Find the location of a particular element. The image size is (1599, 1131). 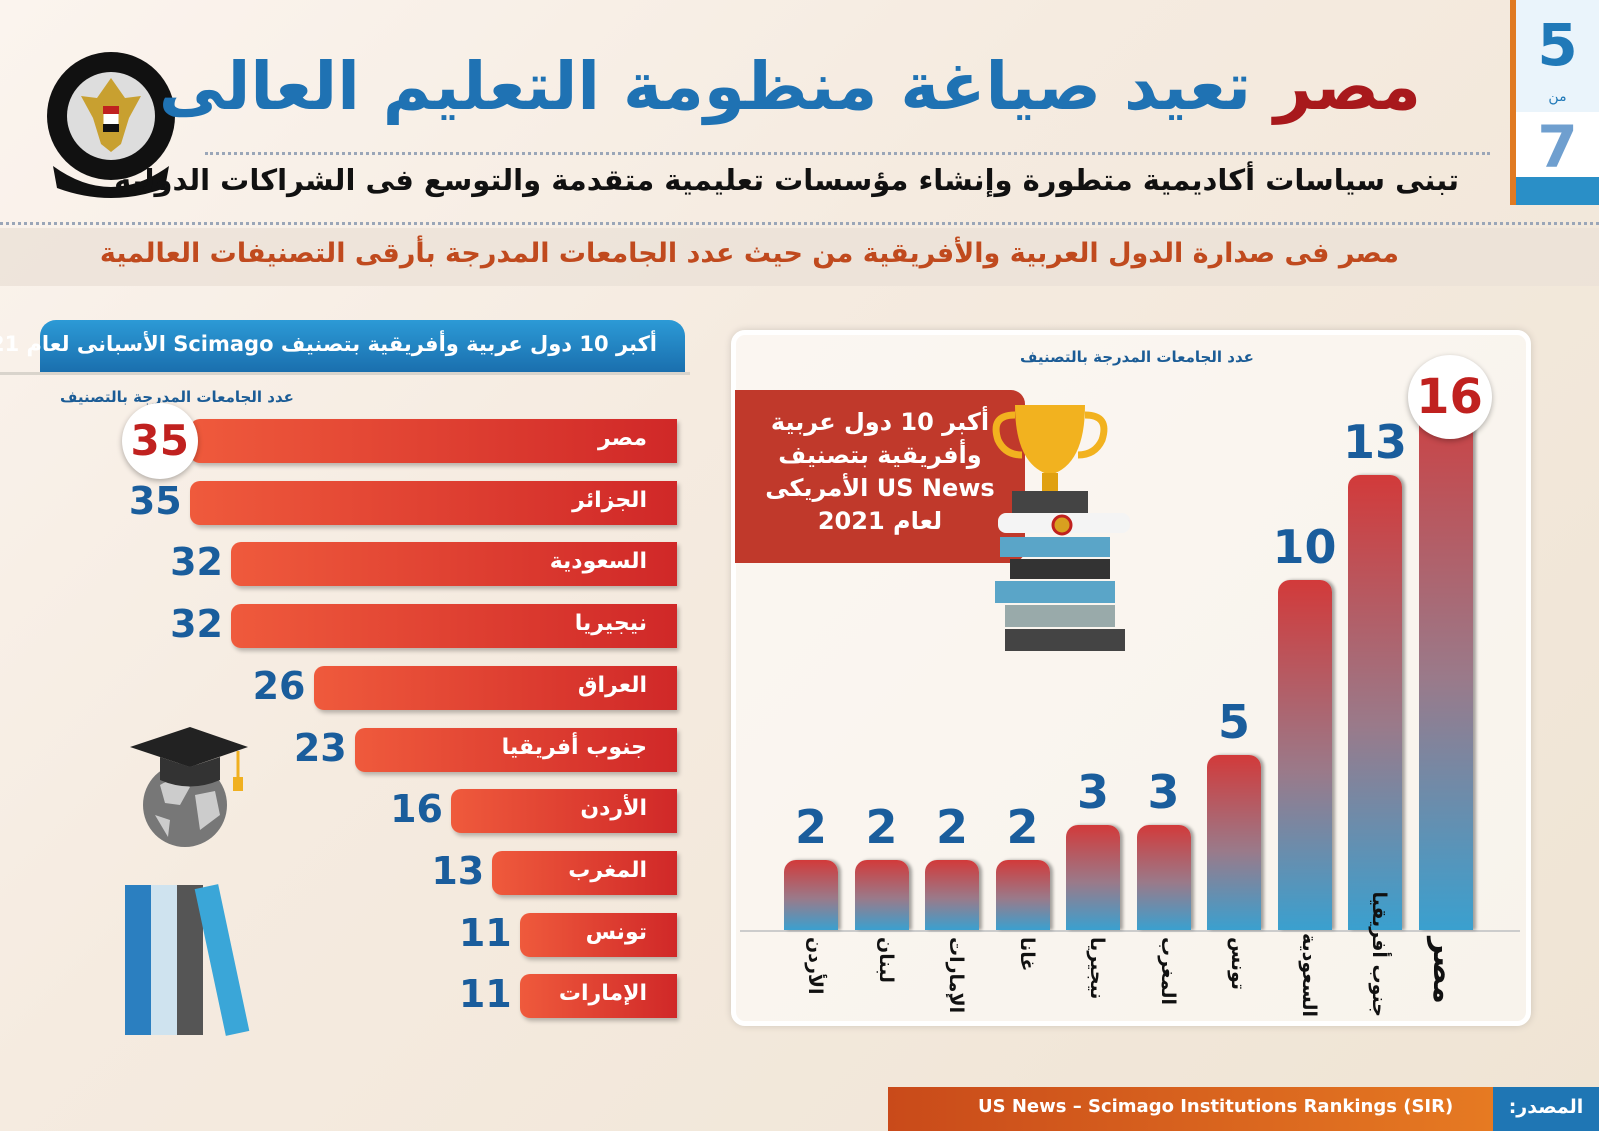

bar: تونس is located at coordinates (598, 934).